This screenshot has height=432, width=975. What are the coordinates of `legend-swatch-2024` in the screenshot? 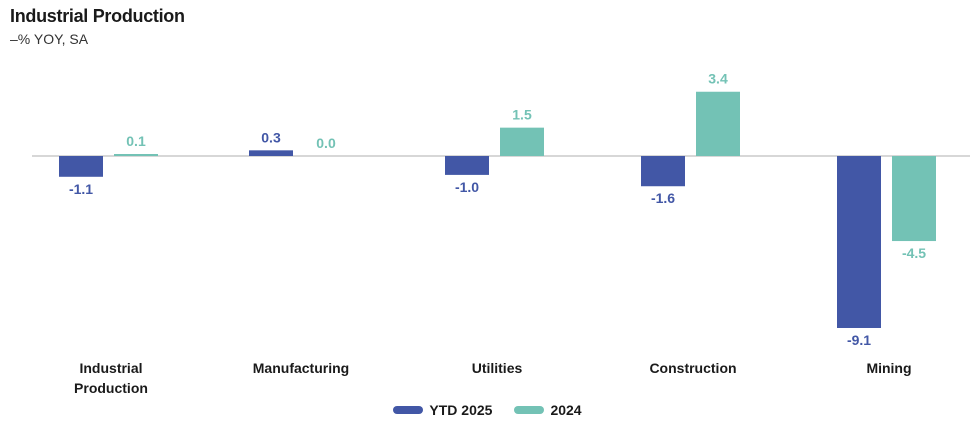 It's located at (529, 410).